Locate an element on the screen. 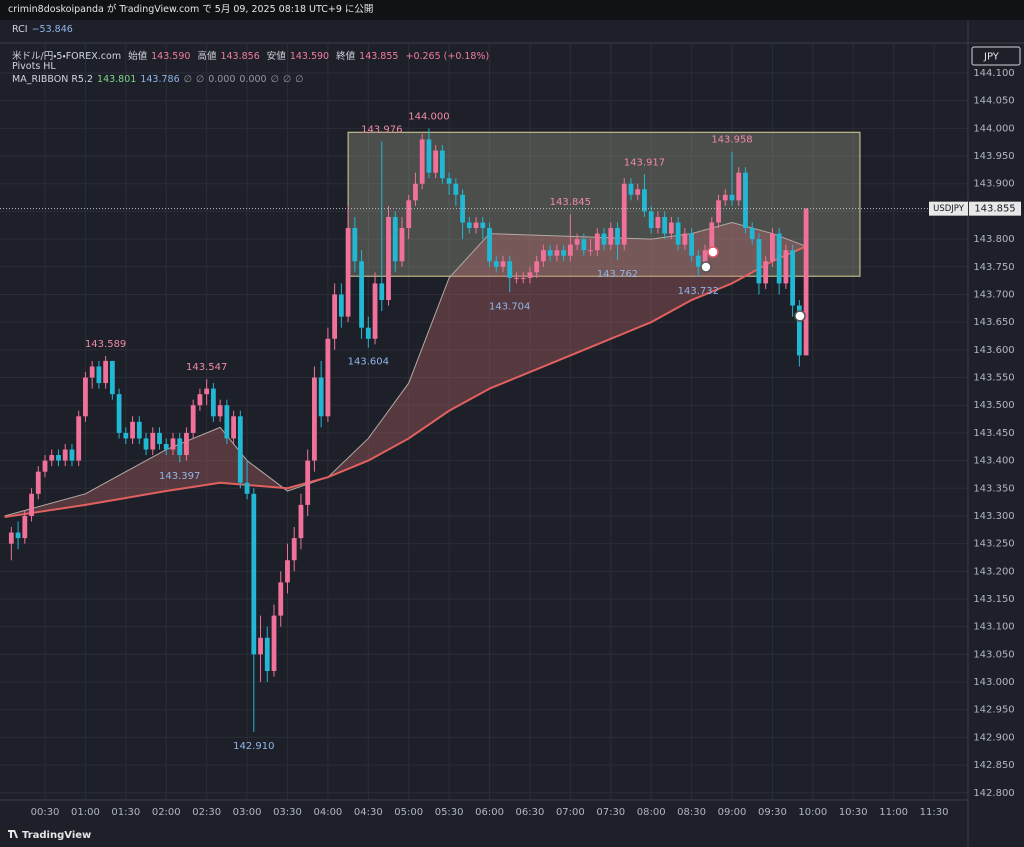 This screenshot has width=1024, height=847. open-label: 始値 is located at coordinates (138, 56).